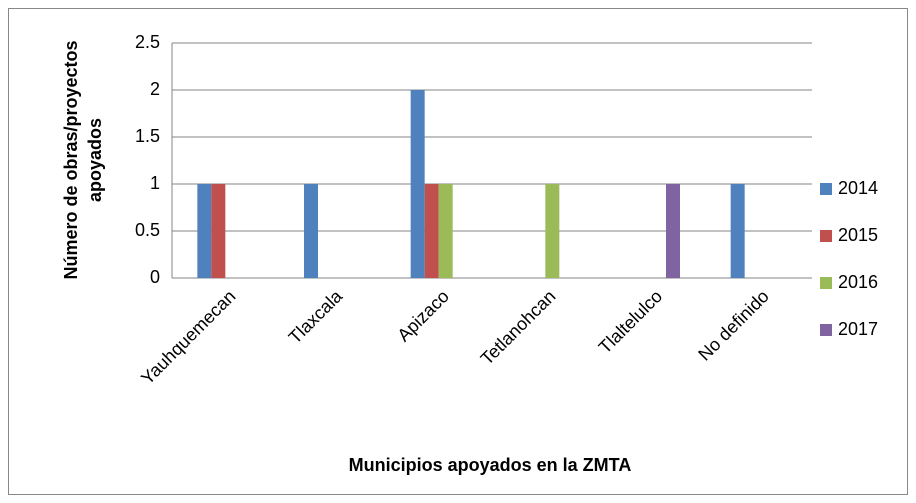  I want to click on y-tick-label: 2, so click(155, 89).